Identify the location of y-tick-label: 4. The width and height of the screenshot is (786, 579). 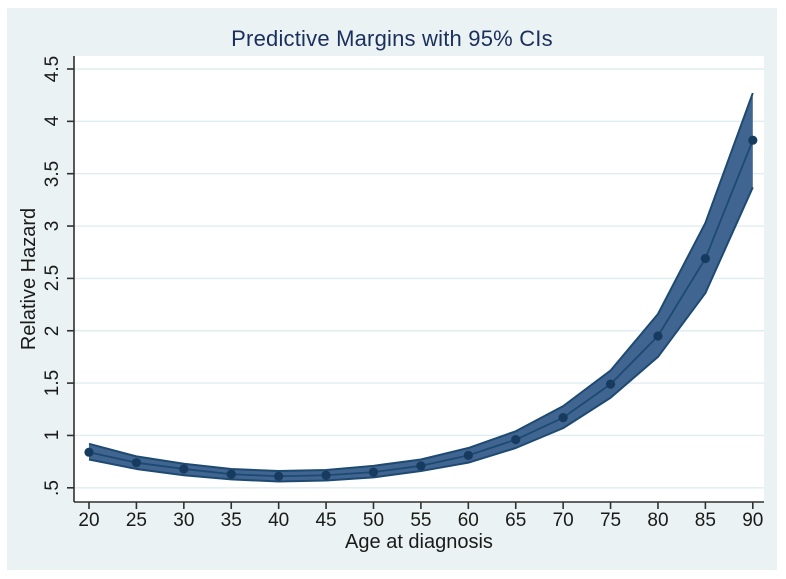
(52, 121).